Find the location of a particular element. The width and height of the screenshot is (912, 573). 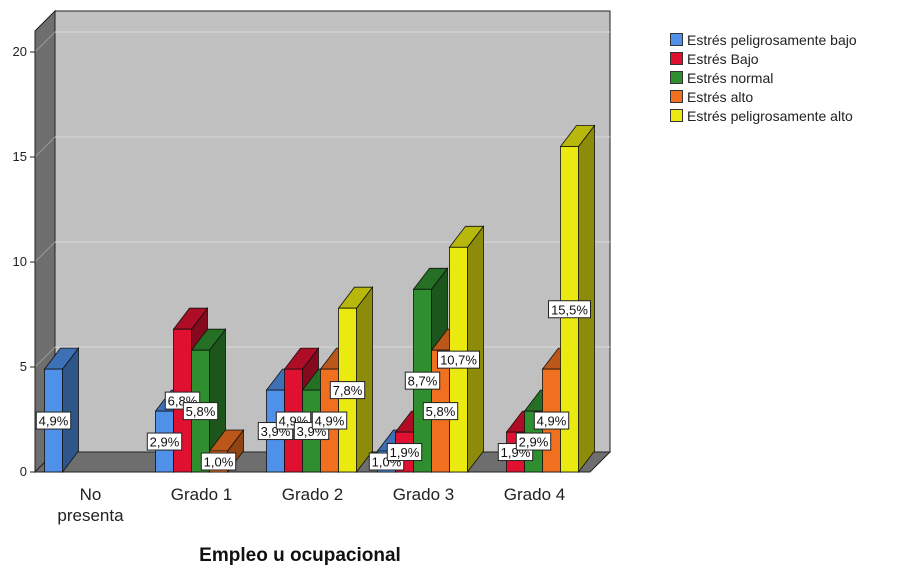

data-label: 1,0% is located at coordinates (218, 461).